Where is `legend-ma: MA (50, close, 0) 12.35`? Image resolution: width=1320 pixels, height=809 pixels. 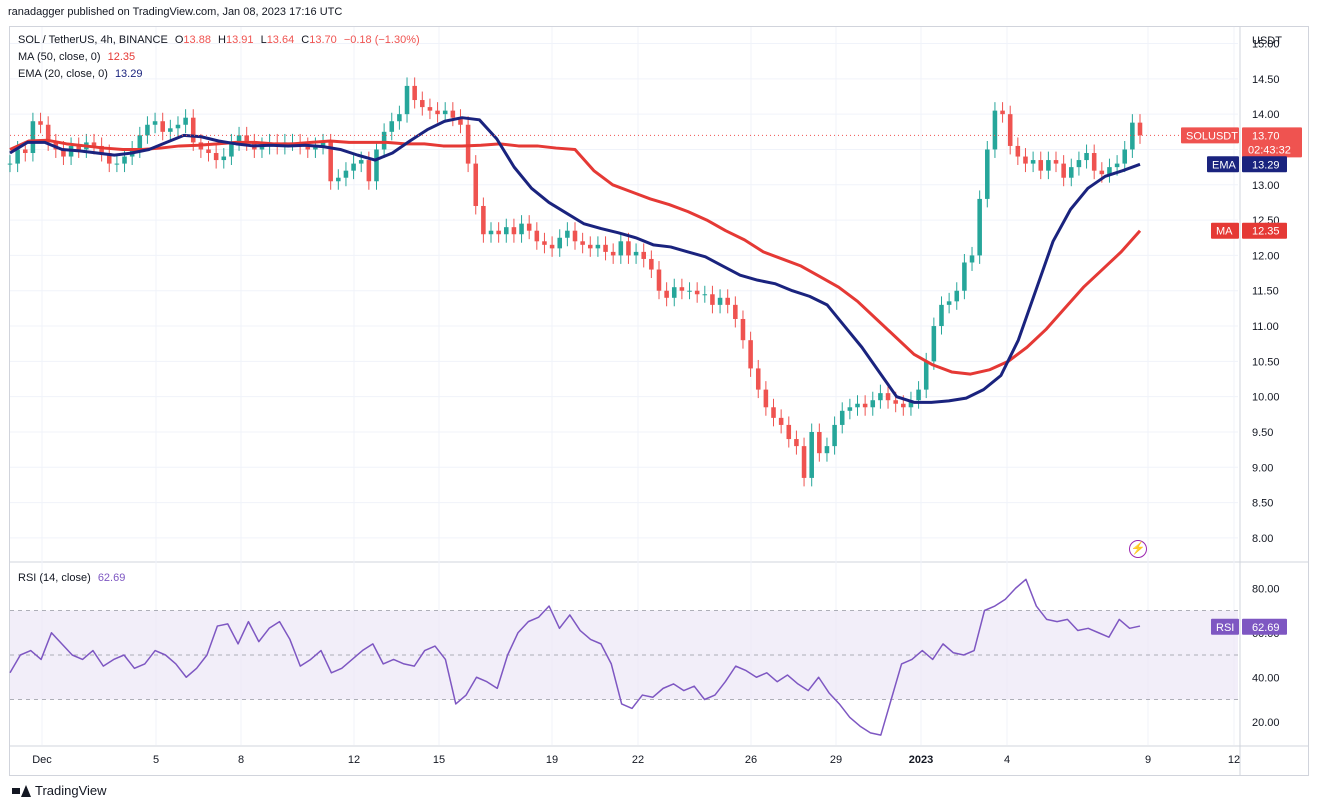 legend-ma: MA (50, close, 0) 12.35 is located at coordinates (78, 57).